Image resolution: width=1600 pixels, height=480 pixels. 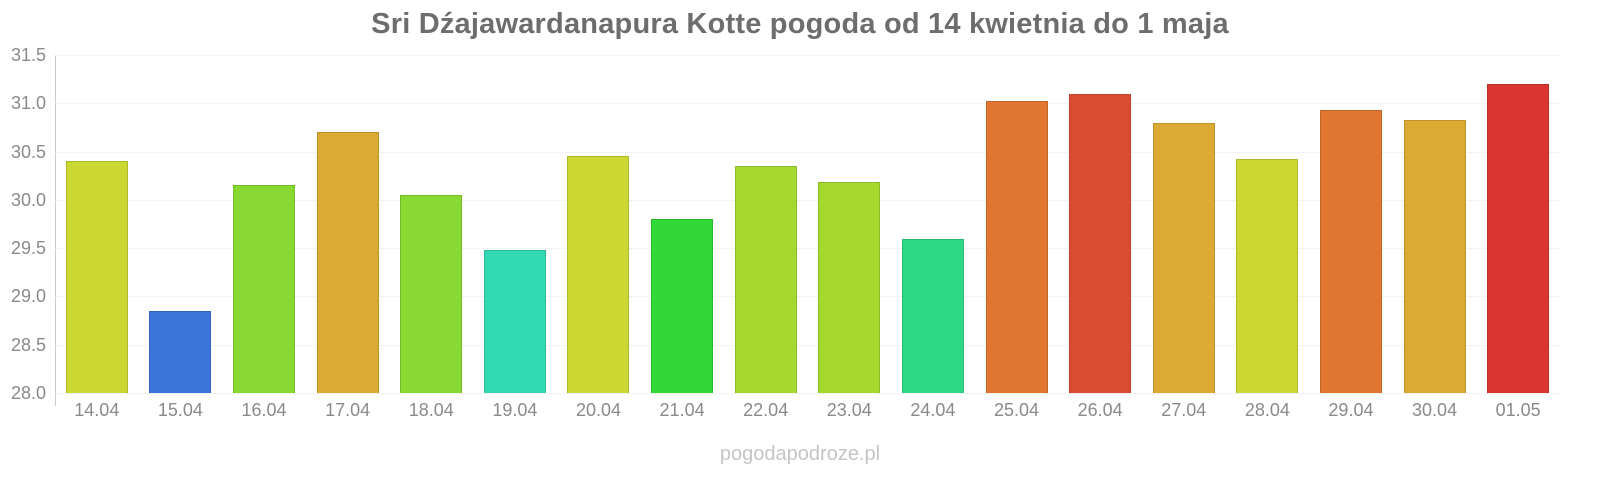 What do you see at coordinates (1351, 410) in the screenshot?
I see `x-tick-label: 29.04` at bounding box center [1351, 410].